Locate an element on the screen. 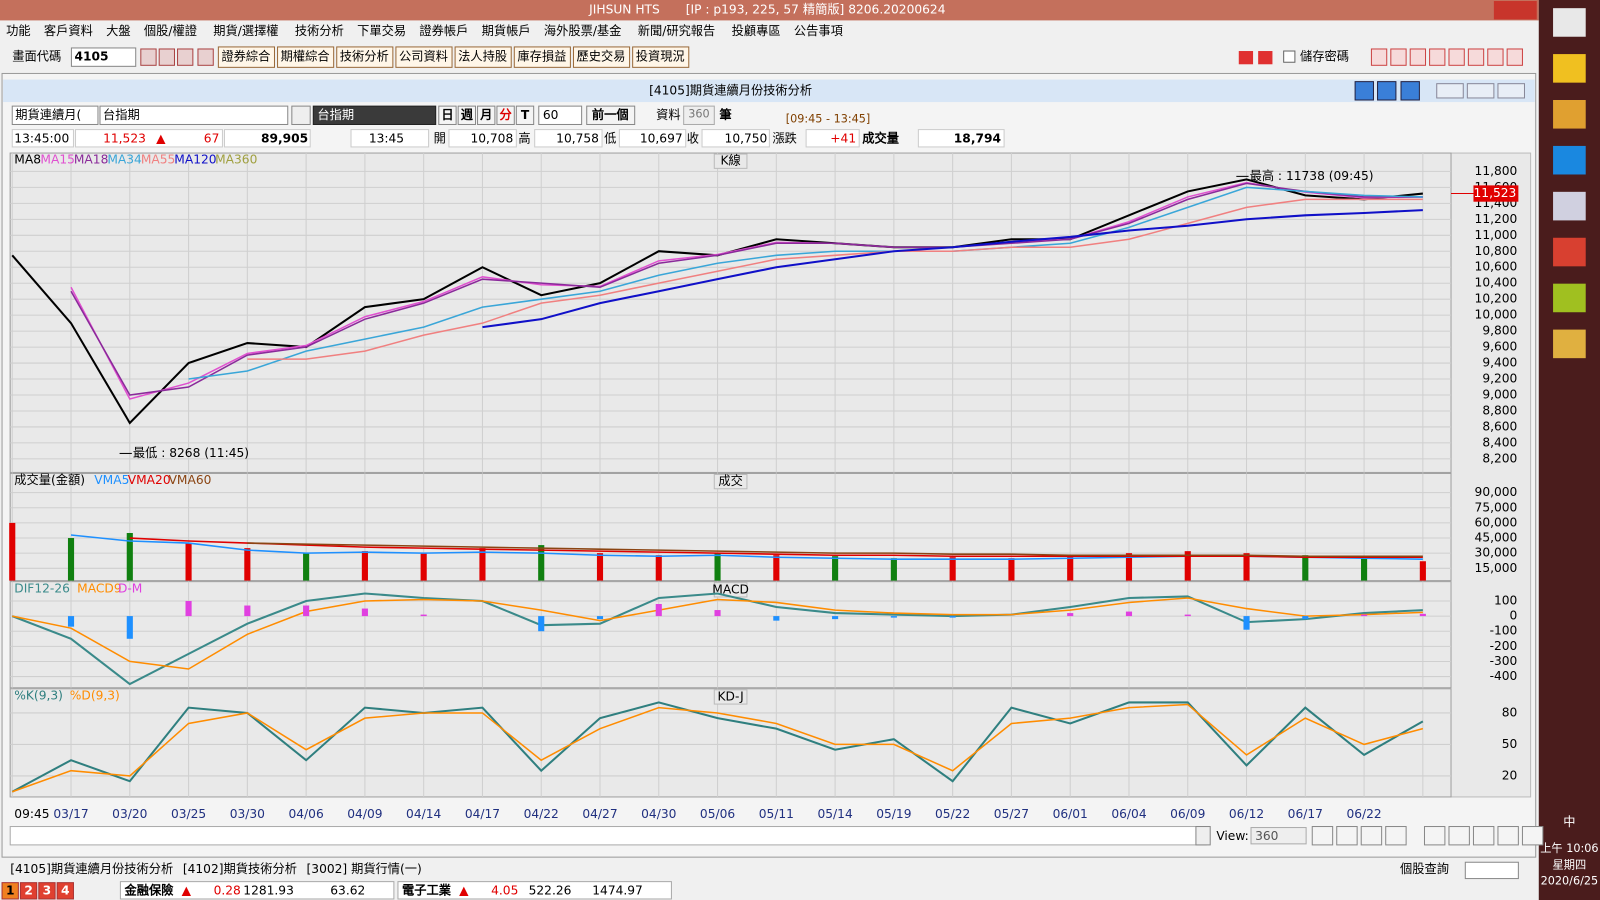 This screenshot has height=900, width=1600. period-label: 週 is located at coordinates (467, 114).